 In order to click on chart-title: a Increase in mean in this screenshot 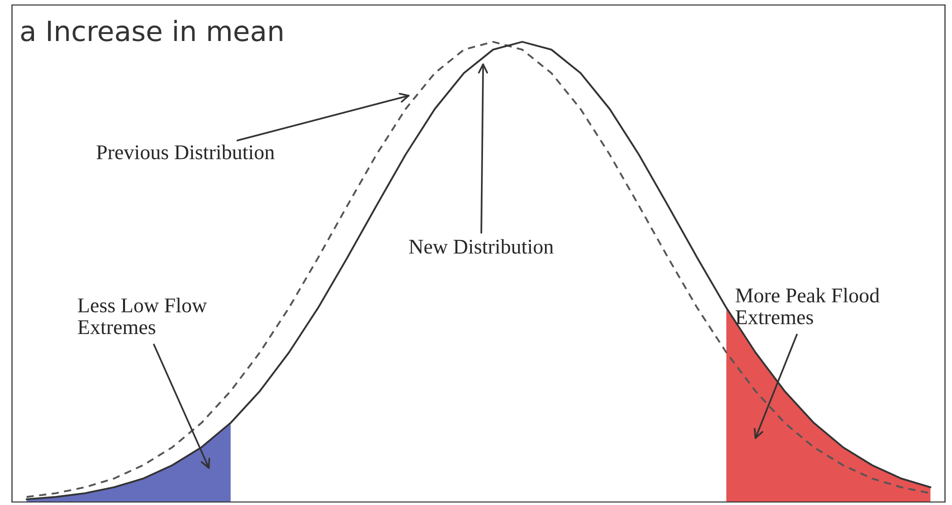, I will do `click(151, 31)`.